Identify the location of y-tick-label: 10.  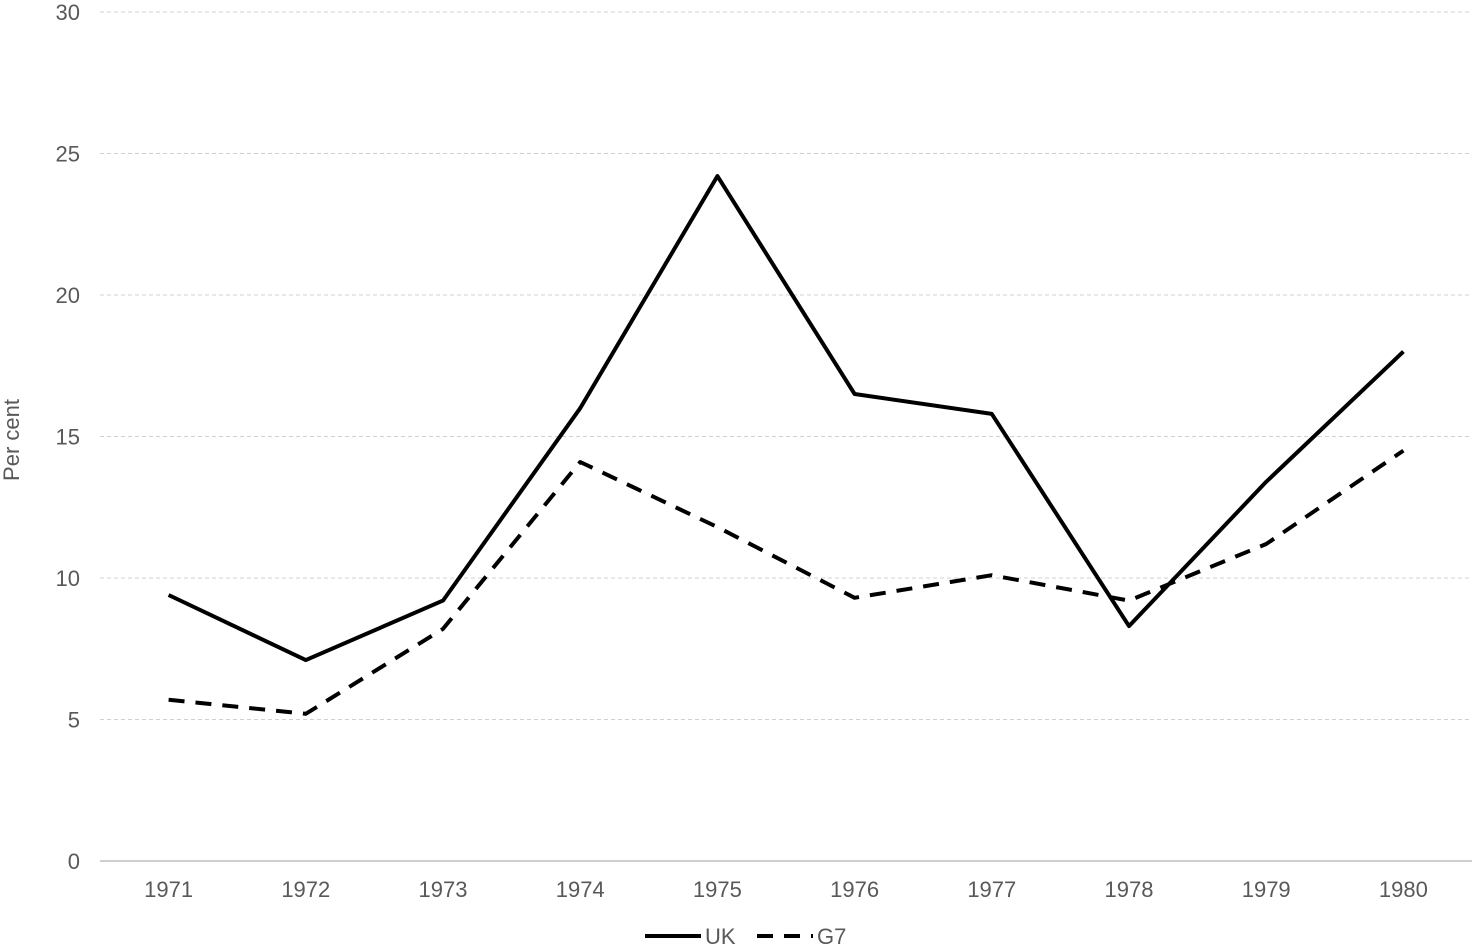
(68, 578).